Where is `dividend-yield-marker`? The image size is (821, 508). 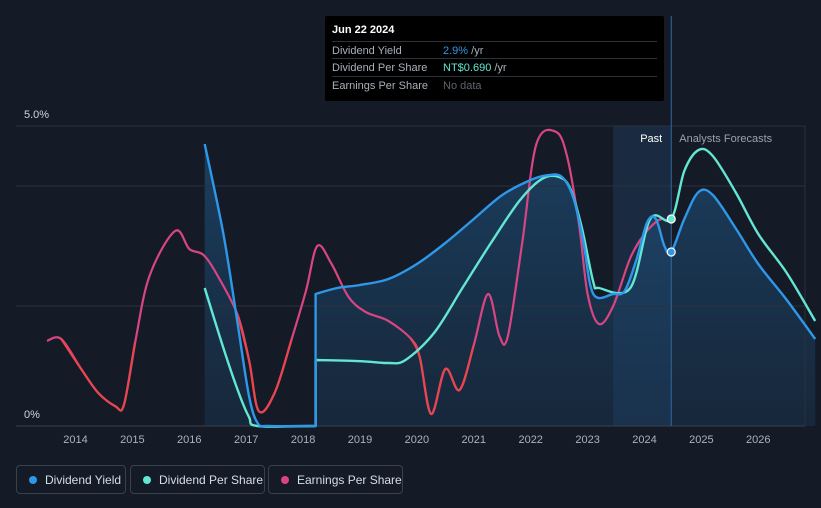 dividend-yield-marker is located at coordinates (671, 252).